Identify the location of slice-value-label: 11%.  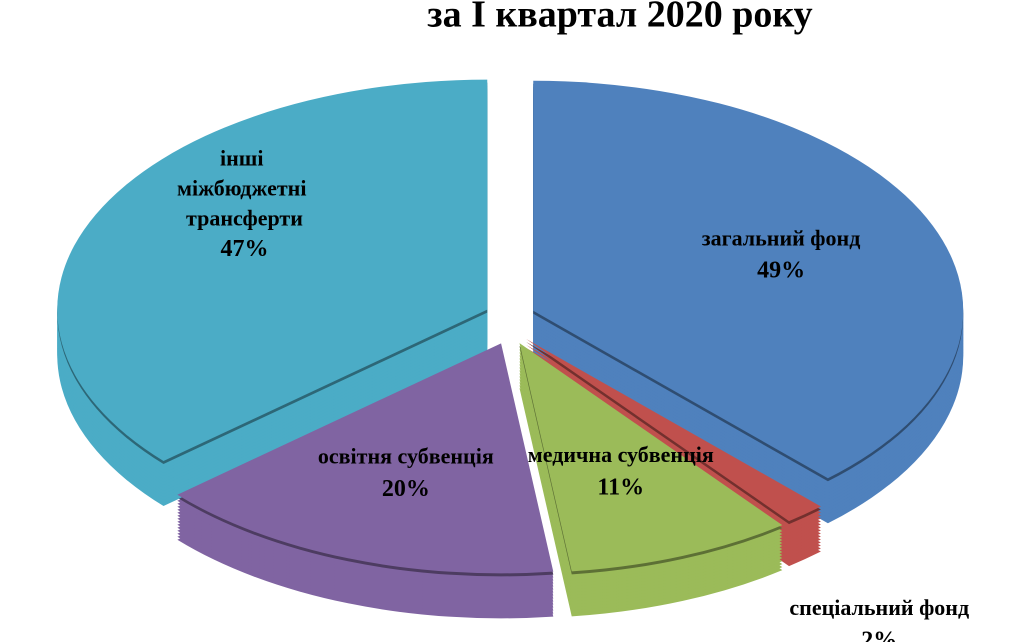
(620, 488).